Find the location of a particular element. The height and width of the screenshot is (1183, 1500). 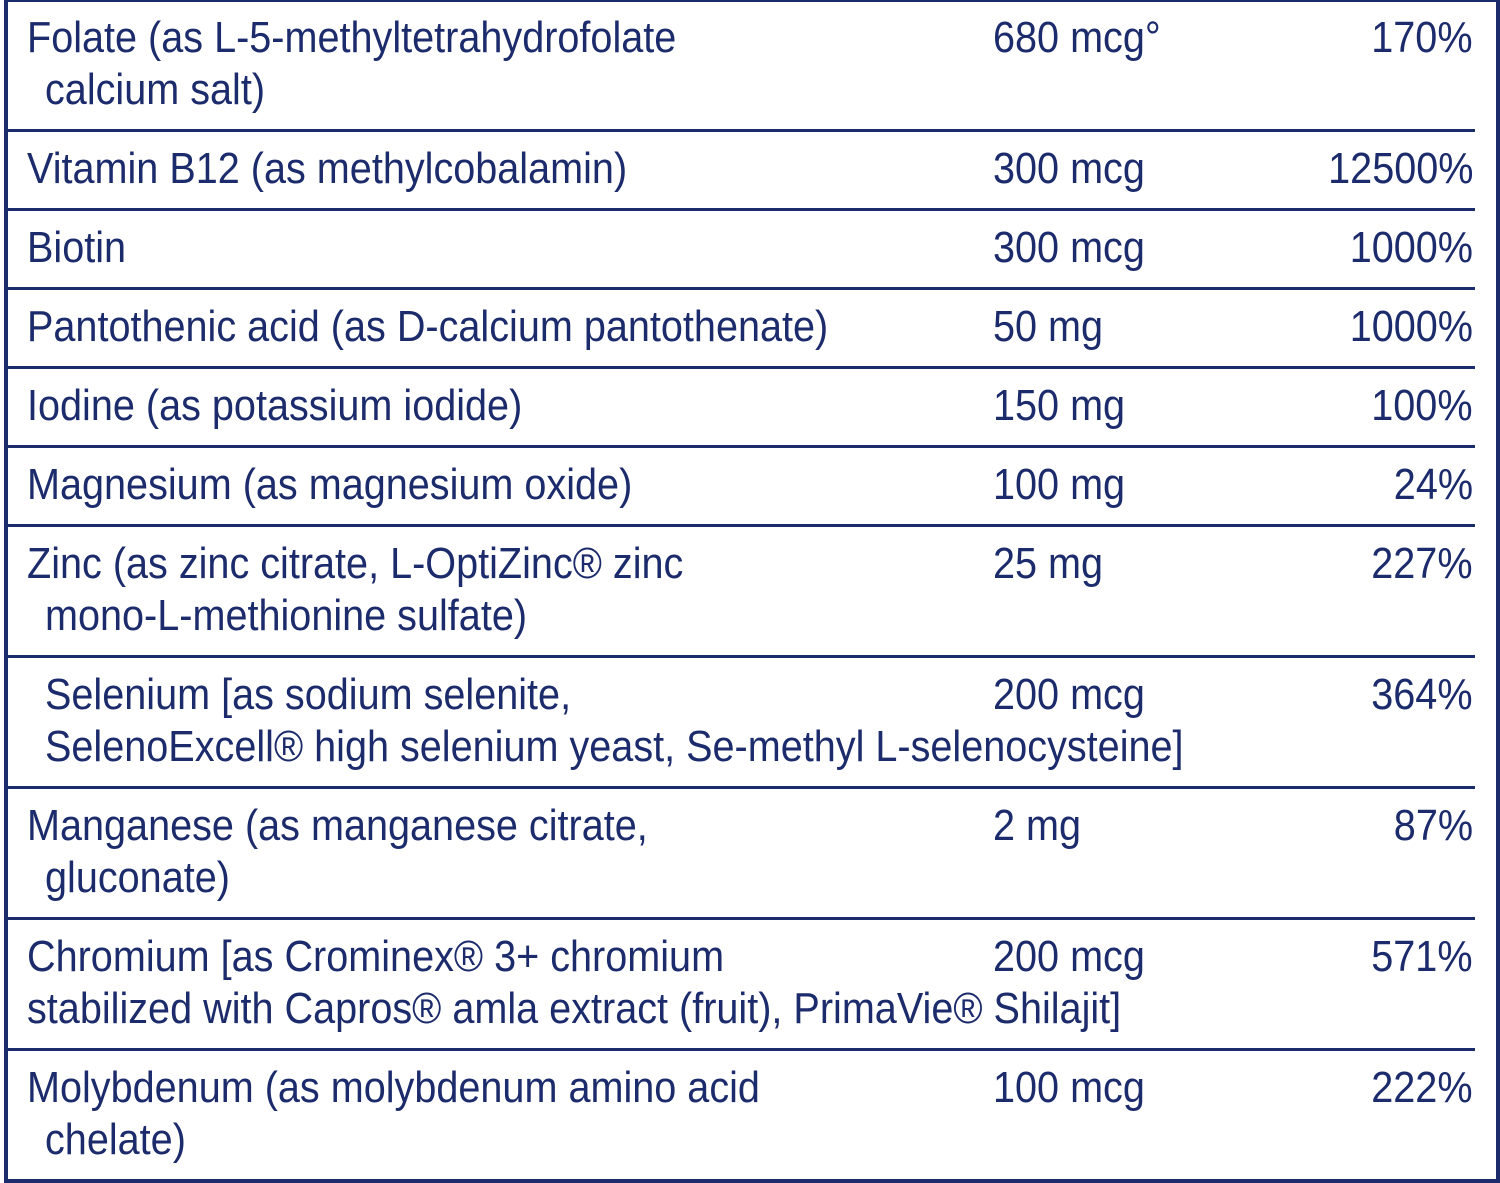

daily-value: 100% is located at coordinates (1422, 405).